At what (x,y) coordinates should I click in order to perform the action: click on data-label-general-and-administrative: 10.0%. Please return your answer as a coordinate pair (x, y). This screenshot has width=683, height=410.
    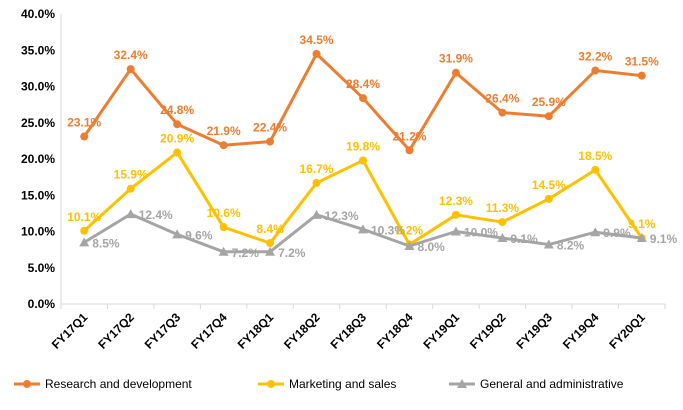
    Looking at the image, I should click on (481, 233).